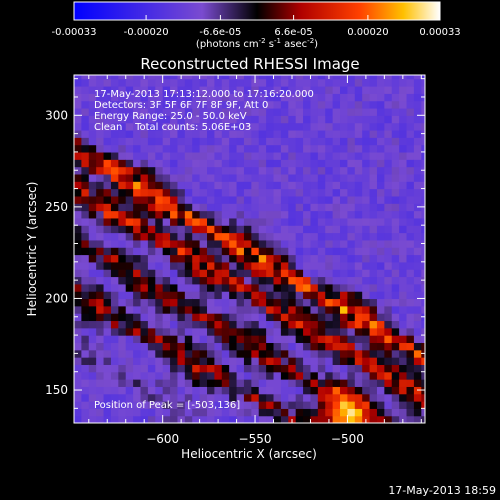  Describe the element at coordinates (204, 94) in the screenshot. I see `annotation-time-range: 17-May-2013 17:13:12.000 to 17:16:20.000` at that location.